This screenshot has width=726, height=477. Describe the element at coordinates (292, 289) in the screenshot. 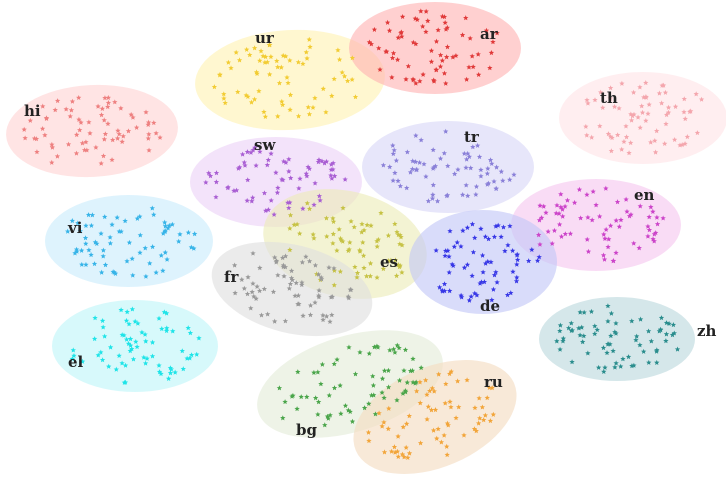

I see `cluster-ellipse-fr` at that location.